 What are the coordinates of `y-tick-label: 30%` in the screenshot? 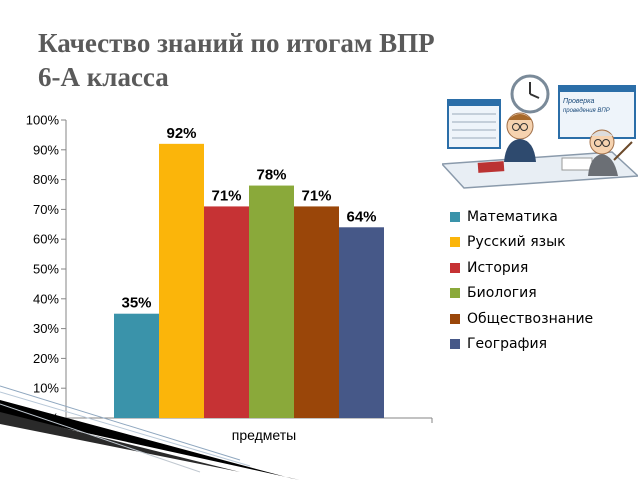 It's located at (46, 328).